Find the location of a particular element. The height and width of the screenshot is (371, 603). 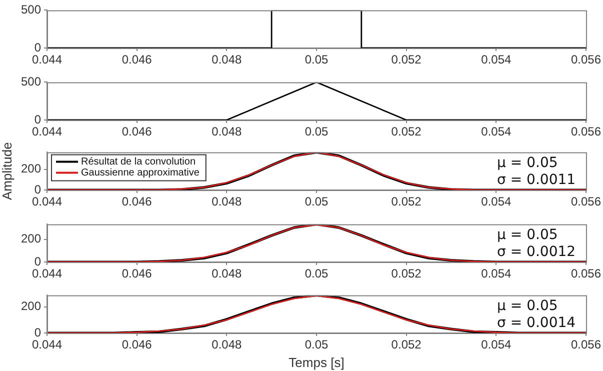

y-axis-title: Amplitude is located at coordinates (7, 171).